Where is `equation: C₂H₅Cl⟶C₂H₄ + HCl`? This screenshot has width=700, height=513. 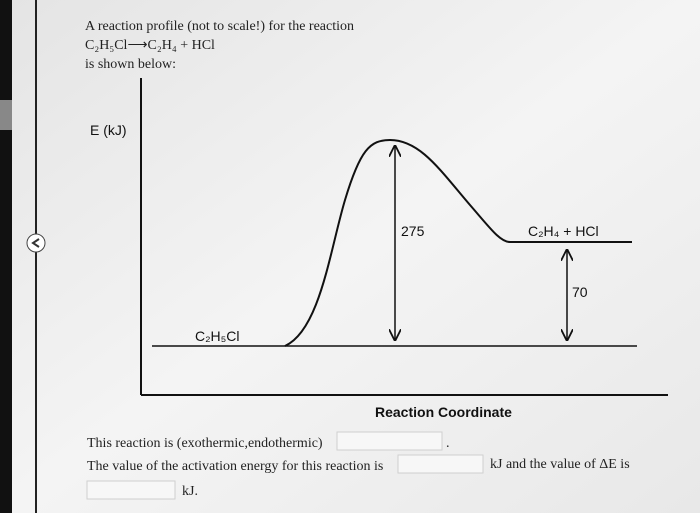 equation: C₂H₅Cl⟶C₂H₄ + HCl is located at coordinates (150, 45).